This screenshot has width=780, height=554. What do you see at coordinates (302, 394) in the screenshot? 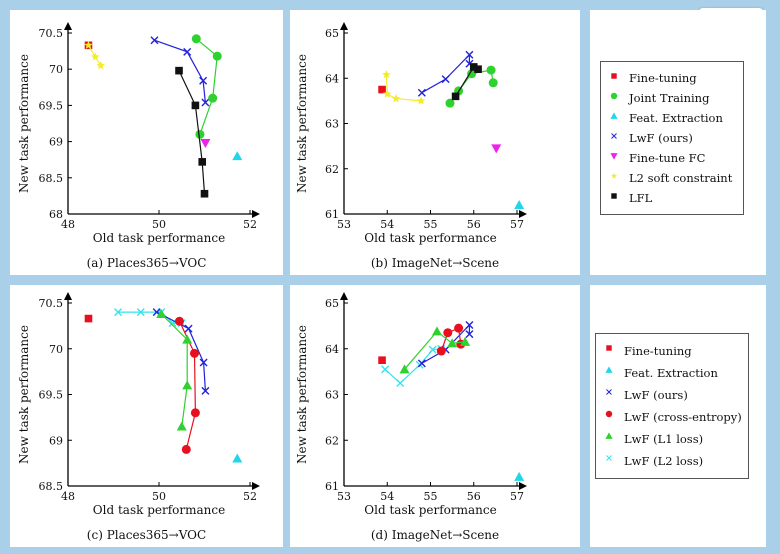
I see `y-axis-label: New task performance` at bounding box center [302, 394].